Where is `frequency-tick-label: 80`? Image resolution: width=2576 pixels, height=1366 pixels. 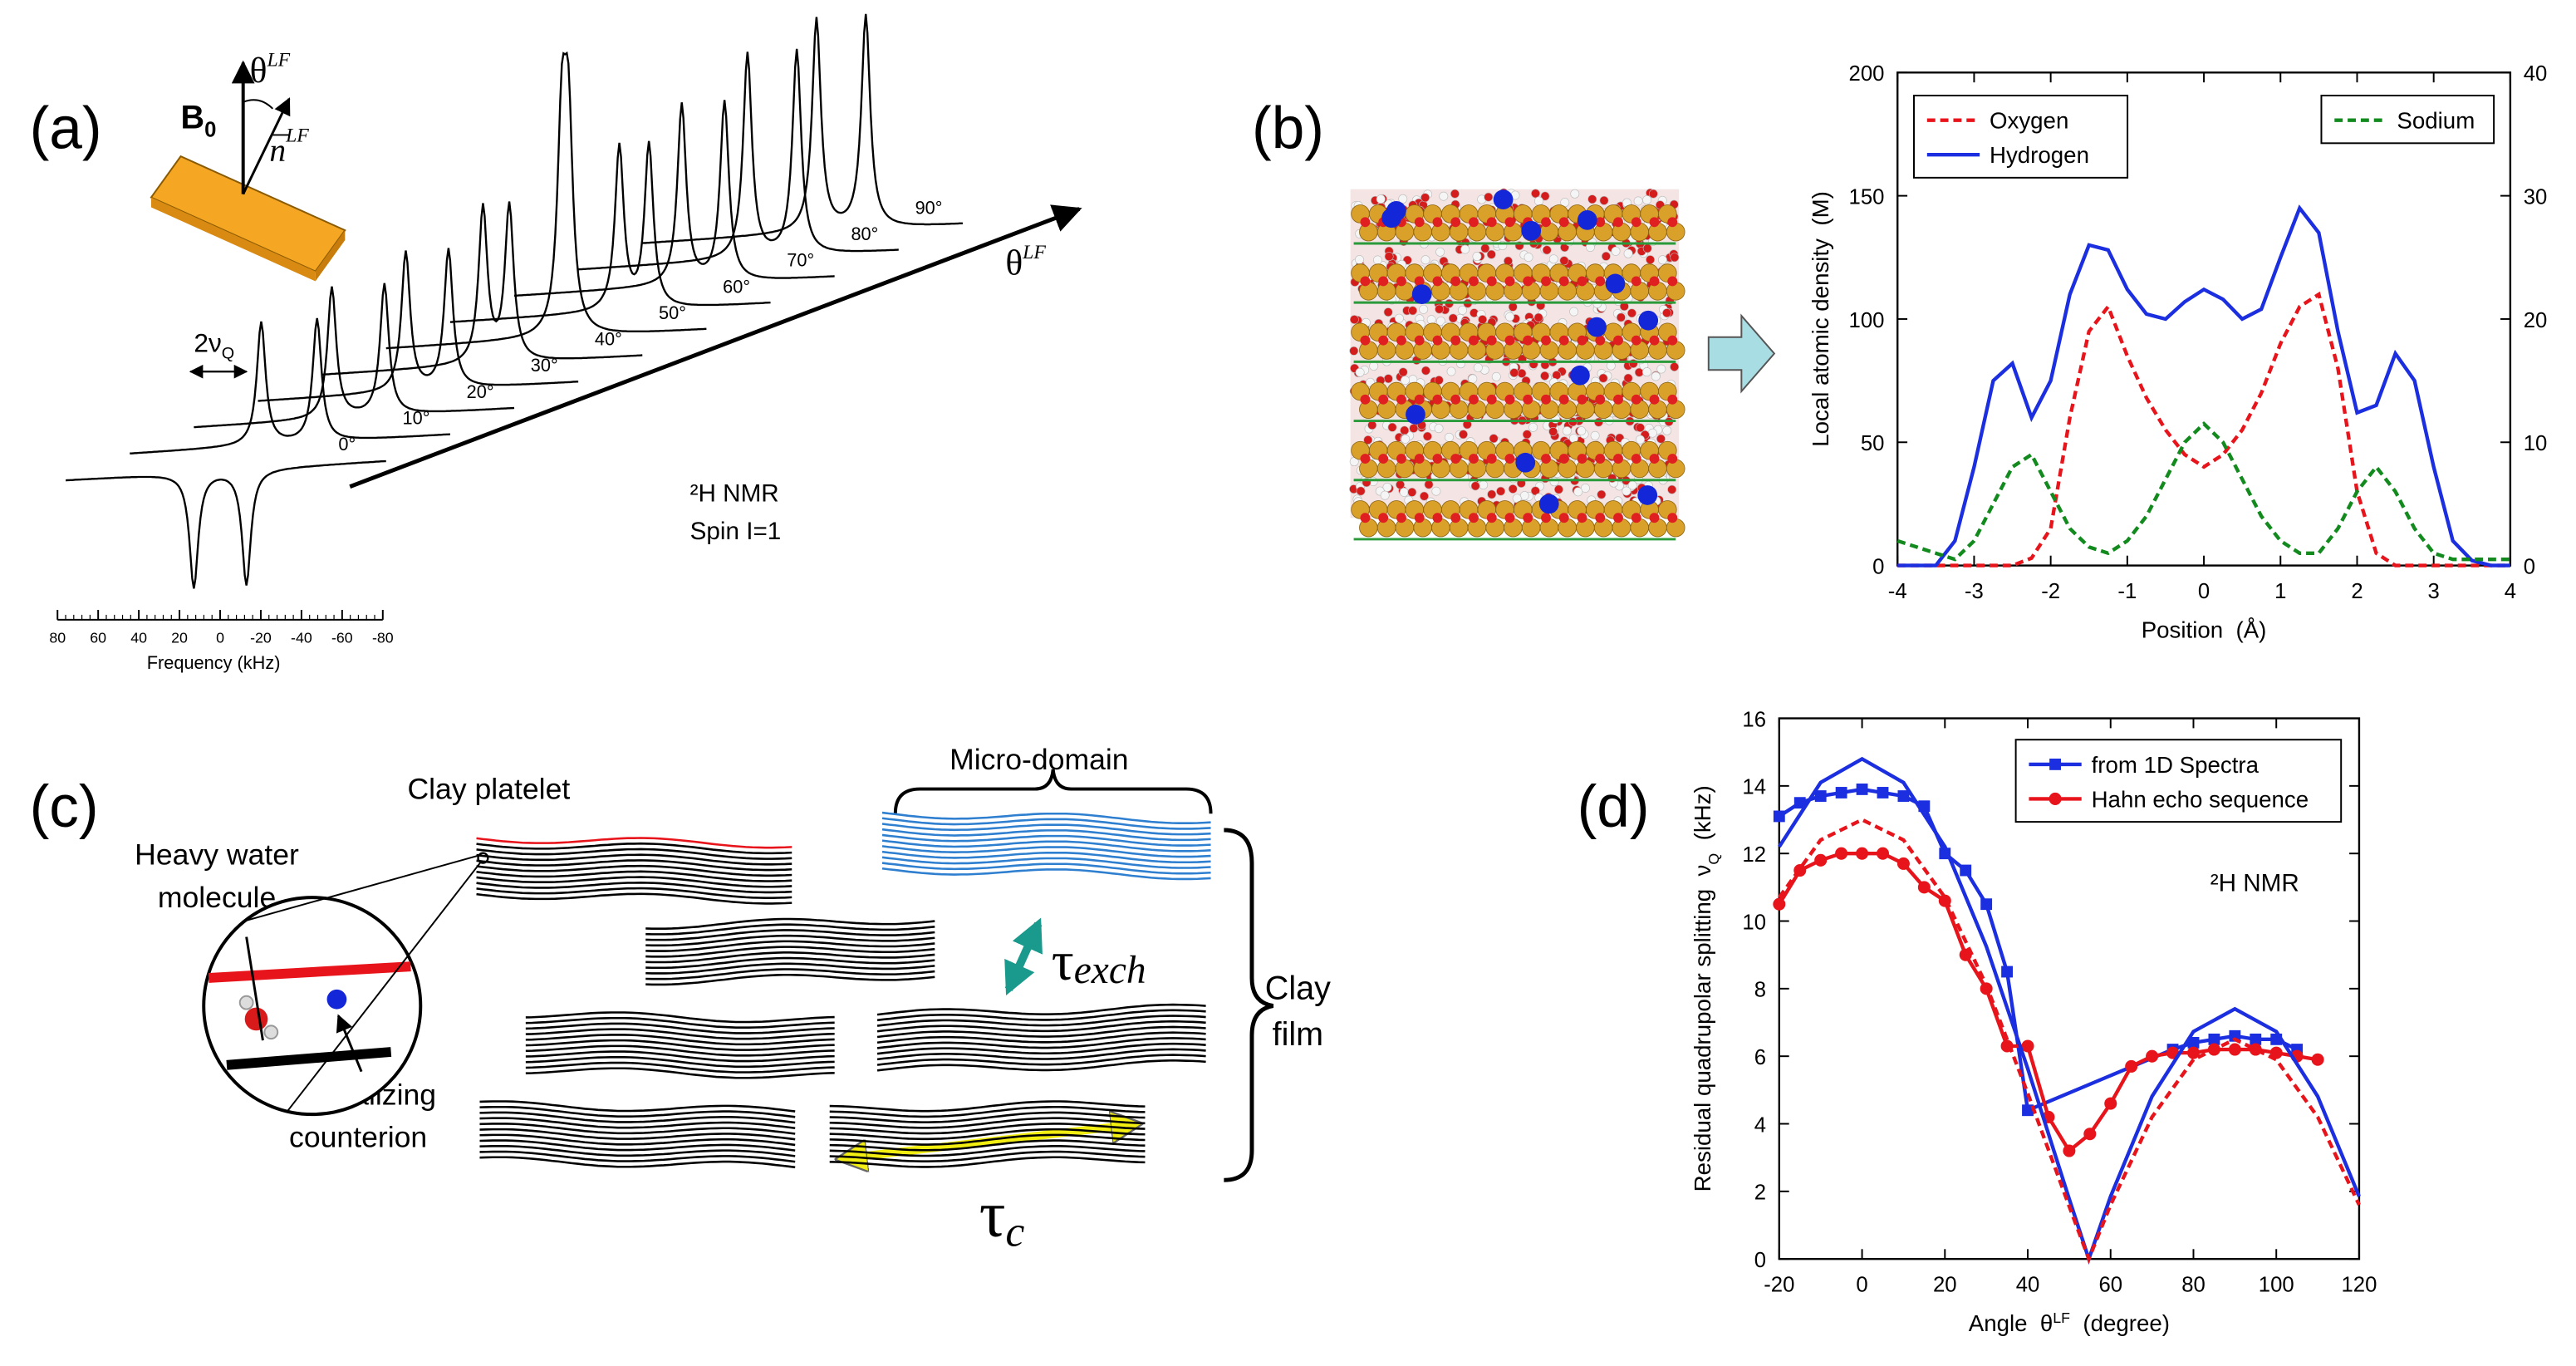
frequency-tick-label: 80 is located at coordinates (57, 638).